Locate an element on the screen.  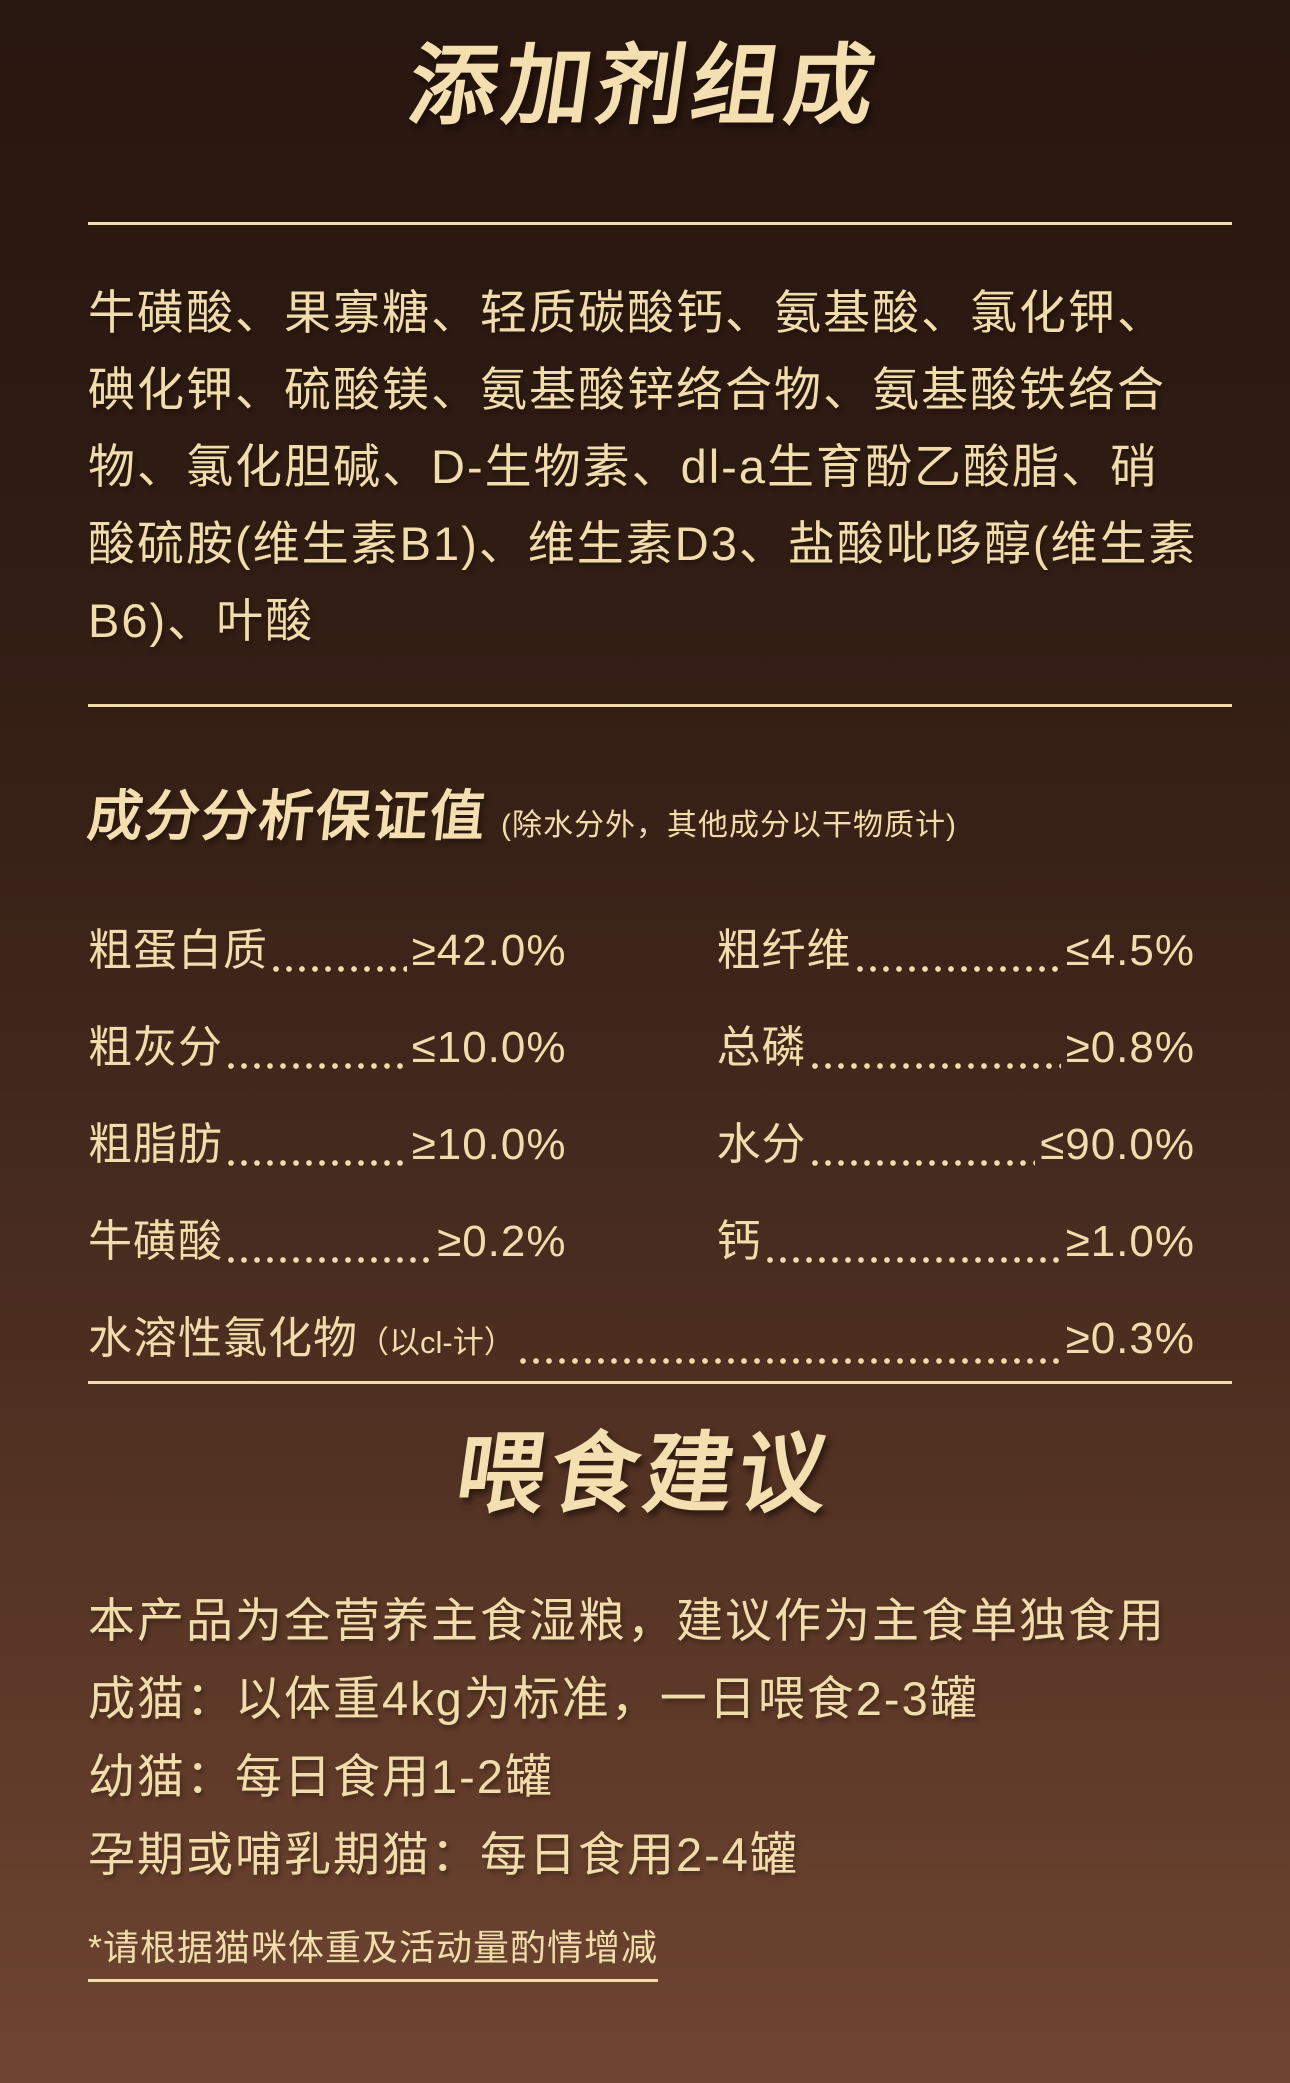
table-row: 粗脂肪 ≥10.0% 水分 ≤90.0% is located at coordinates (641, 1145).